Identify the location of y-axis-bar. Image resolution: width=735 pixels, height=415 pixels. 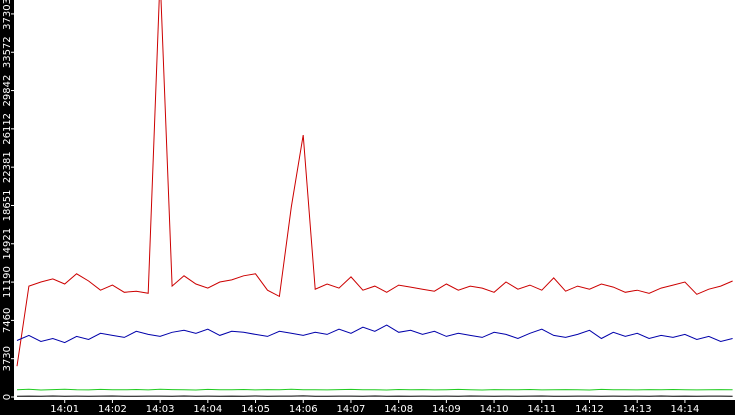
(7, 207).